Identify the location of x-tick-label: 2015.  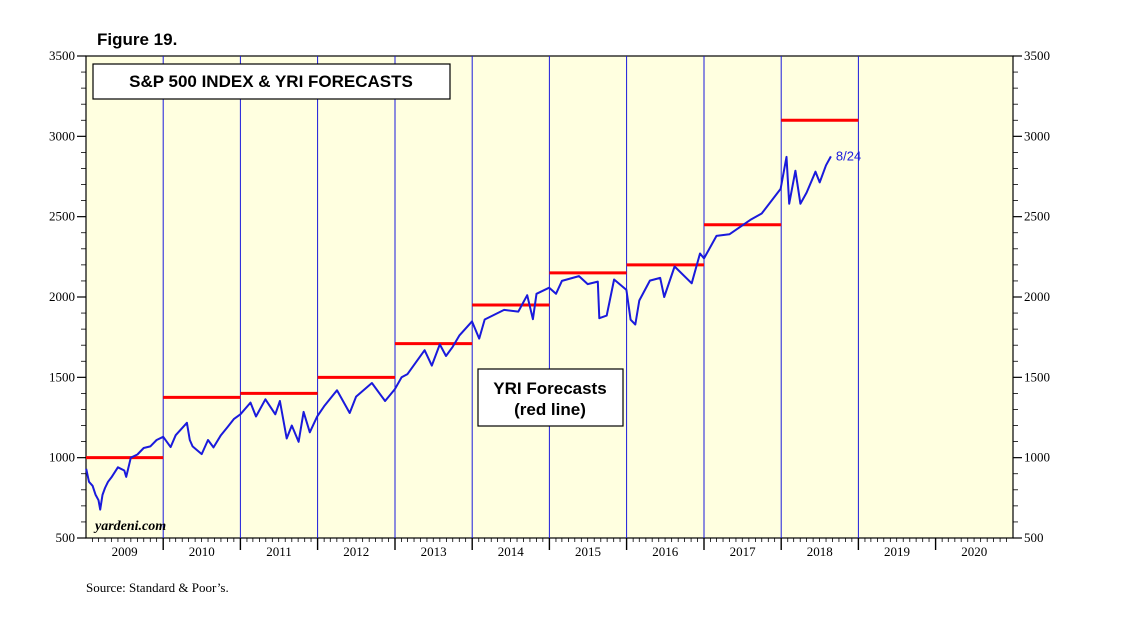
(588, 551).